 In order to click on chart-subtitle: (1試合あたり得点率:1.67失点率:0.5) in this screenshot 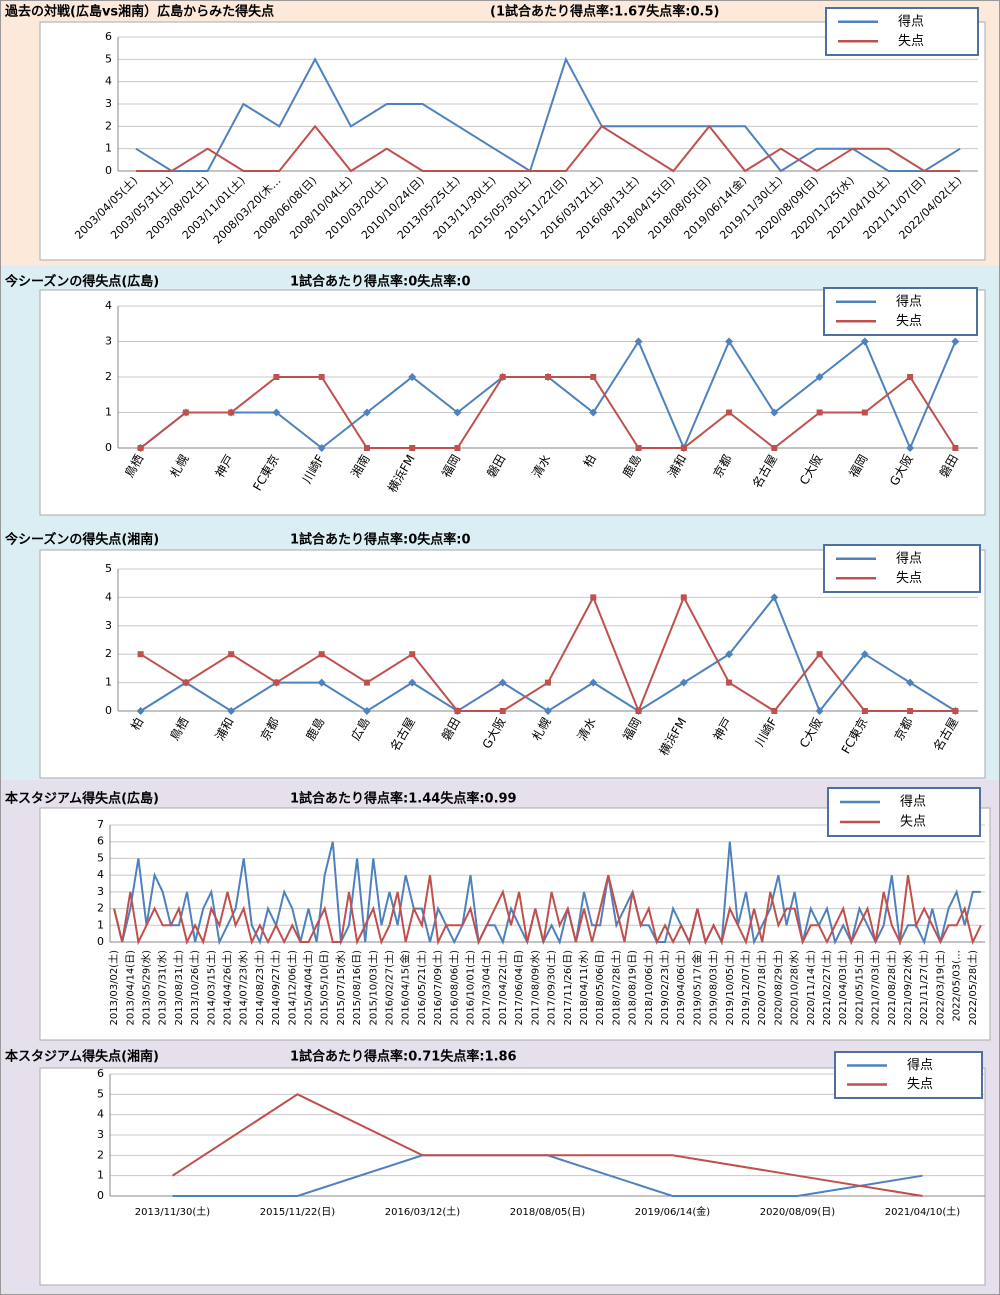, I will do `click(604, 12)`.